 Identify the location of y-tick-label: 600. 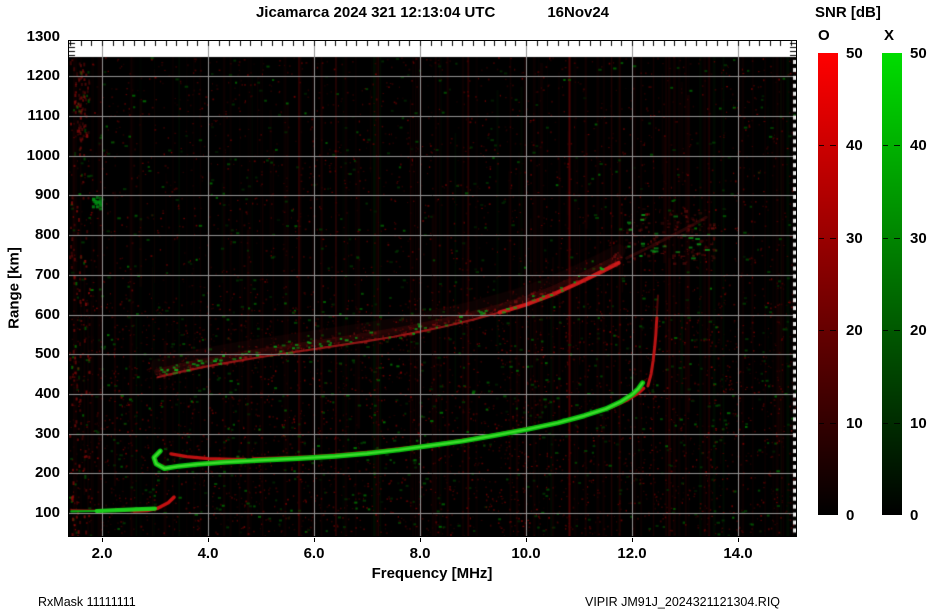
(47, 314).